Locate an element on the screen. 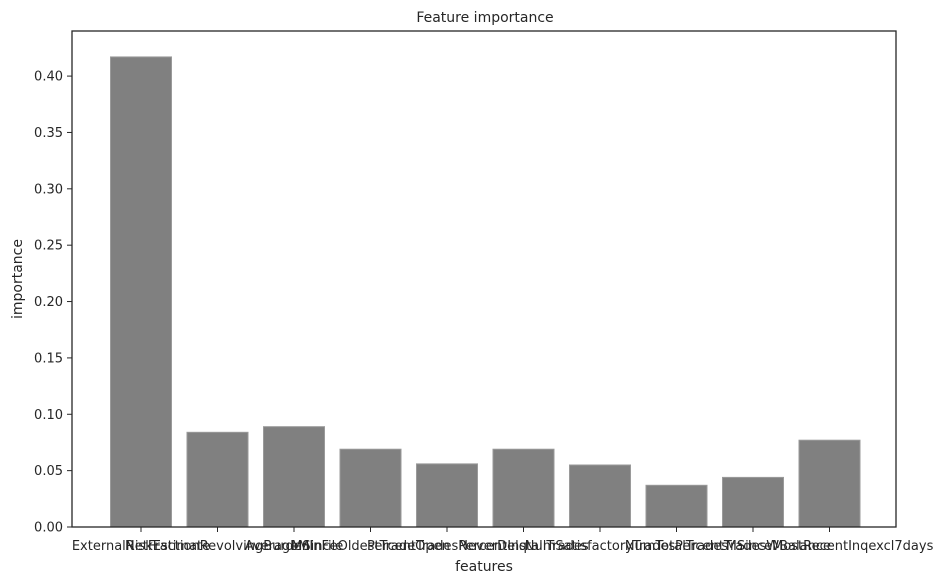 The height and width of the screenshot is (584, 948). x-tick-label: NumTotalTrades is located at coordinates (677, 546).